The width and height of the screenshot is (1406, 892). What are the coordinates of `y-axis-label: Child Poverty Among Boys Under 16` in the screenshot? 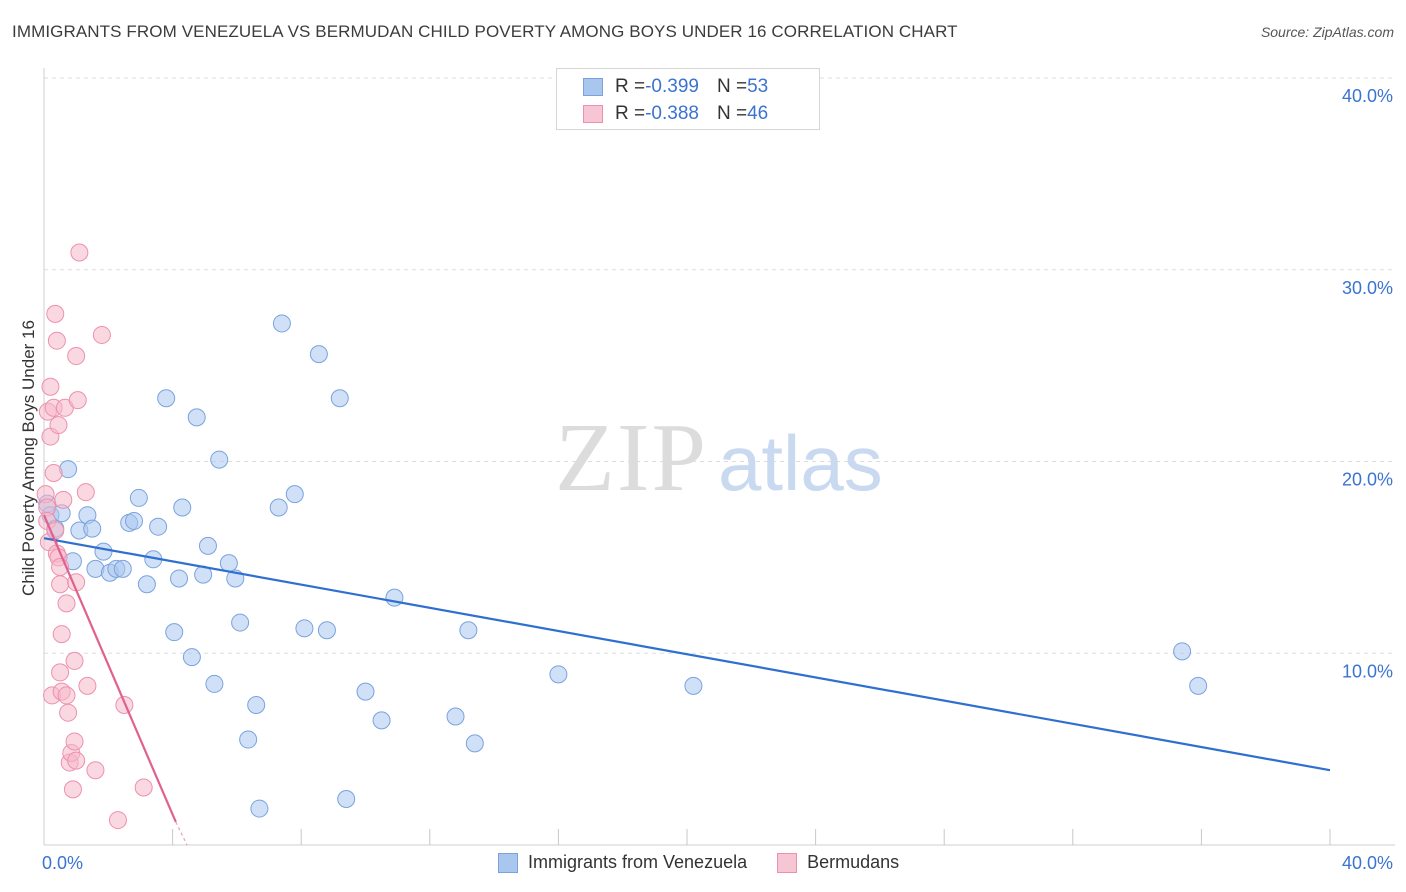 It's located at (28, 458).